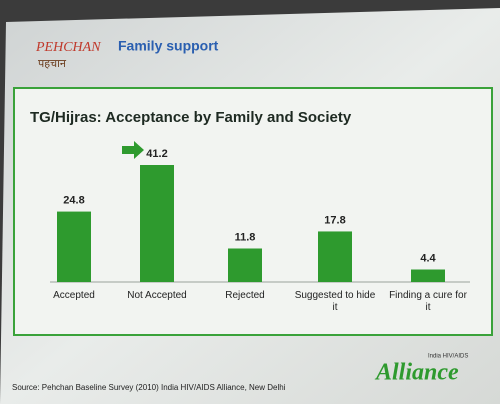 The image size is (500, 404). I want to click on value-label: 17.8, so click(334, 220).